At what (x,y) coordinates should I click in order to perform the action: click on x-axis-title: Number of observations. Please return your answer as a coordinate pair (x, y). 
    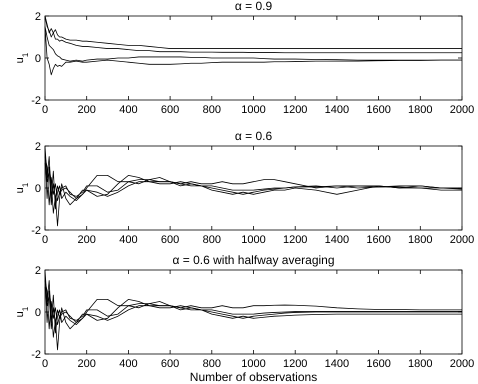
    Looking at the image, I should click on (254, 377).